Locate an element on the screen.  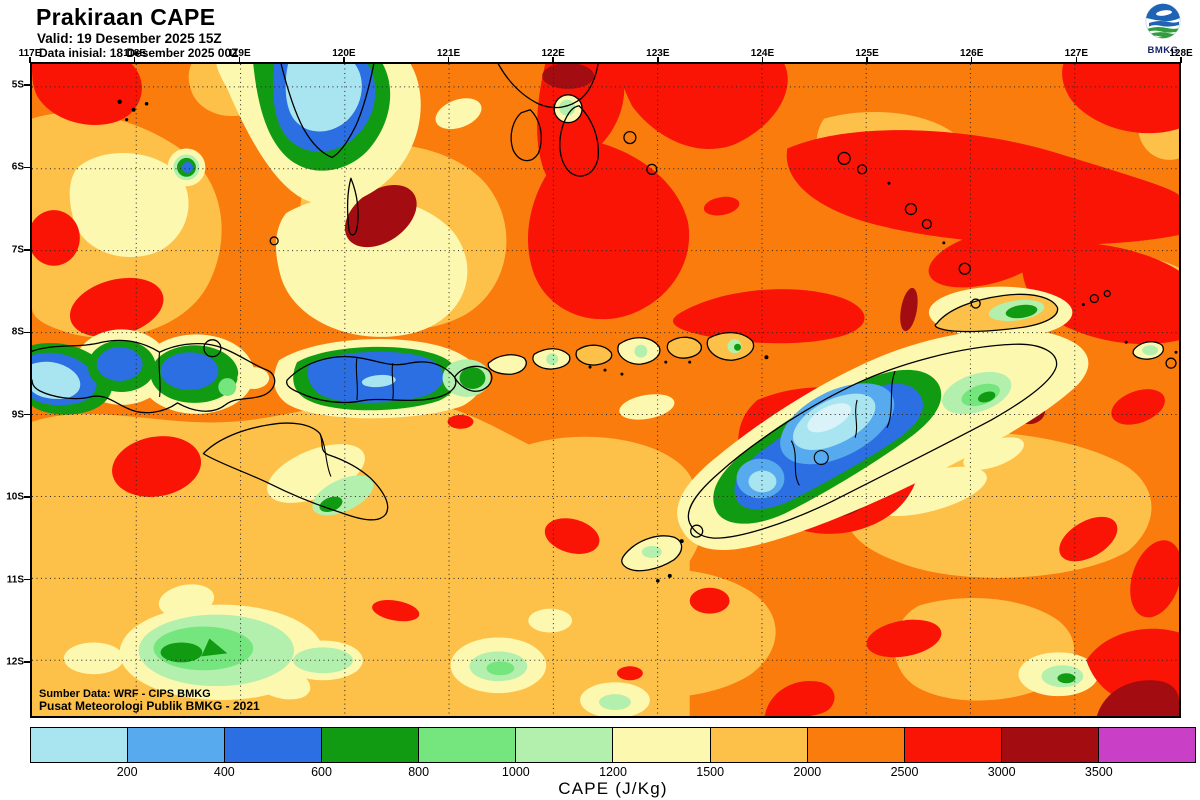
lon-label: 121E is located at coordinates (448, 53).